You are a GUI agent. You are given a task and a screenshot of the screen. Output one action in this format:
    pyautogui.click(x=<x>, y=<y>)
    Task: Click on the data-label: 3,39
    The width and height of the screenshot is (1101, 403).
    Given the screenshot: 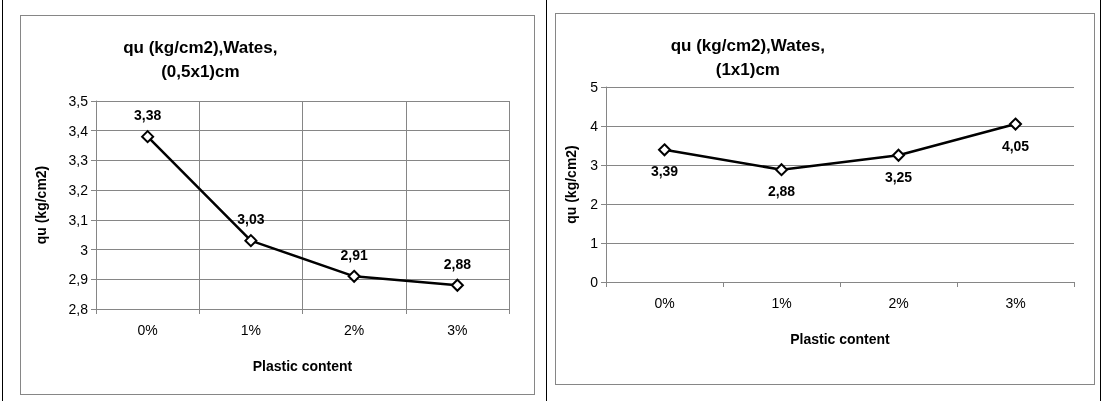 What is the action you would take?
    pyautogui.click(x=664, y=171)
    